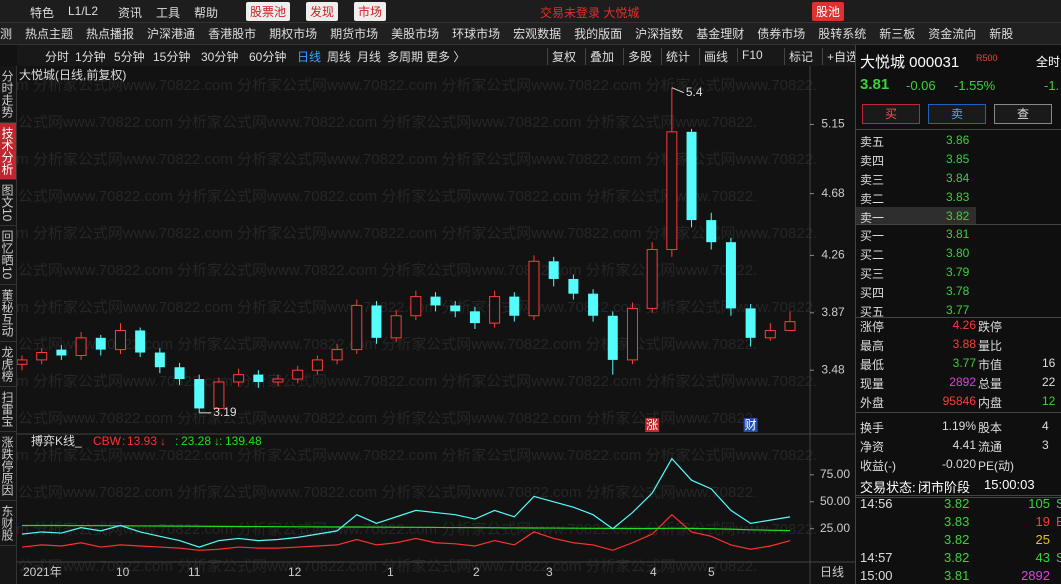  I want to click on tick-volume: 43, so click(1042, 557).